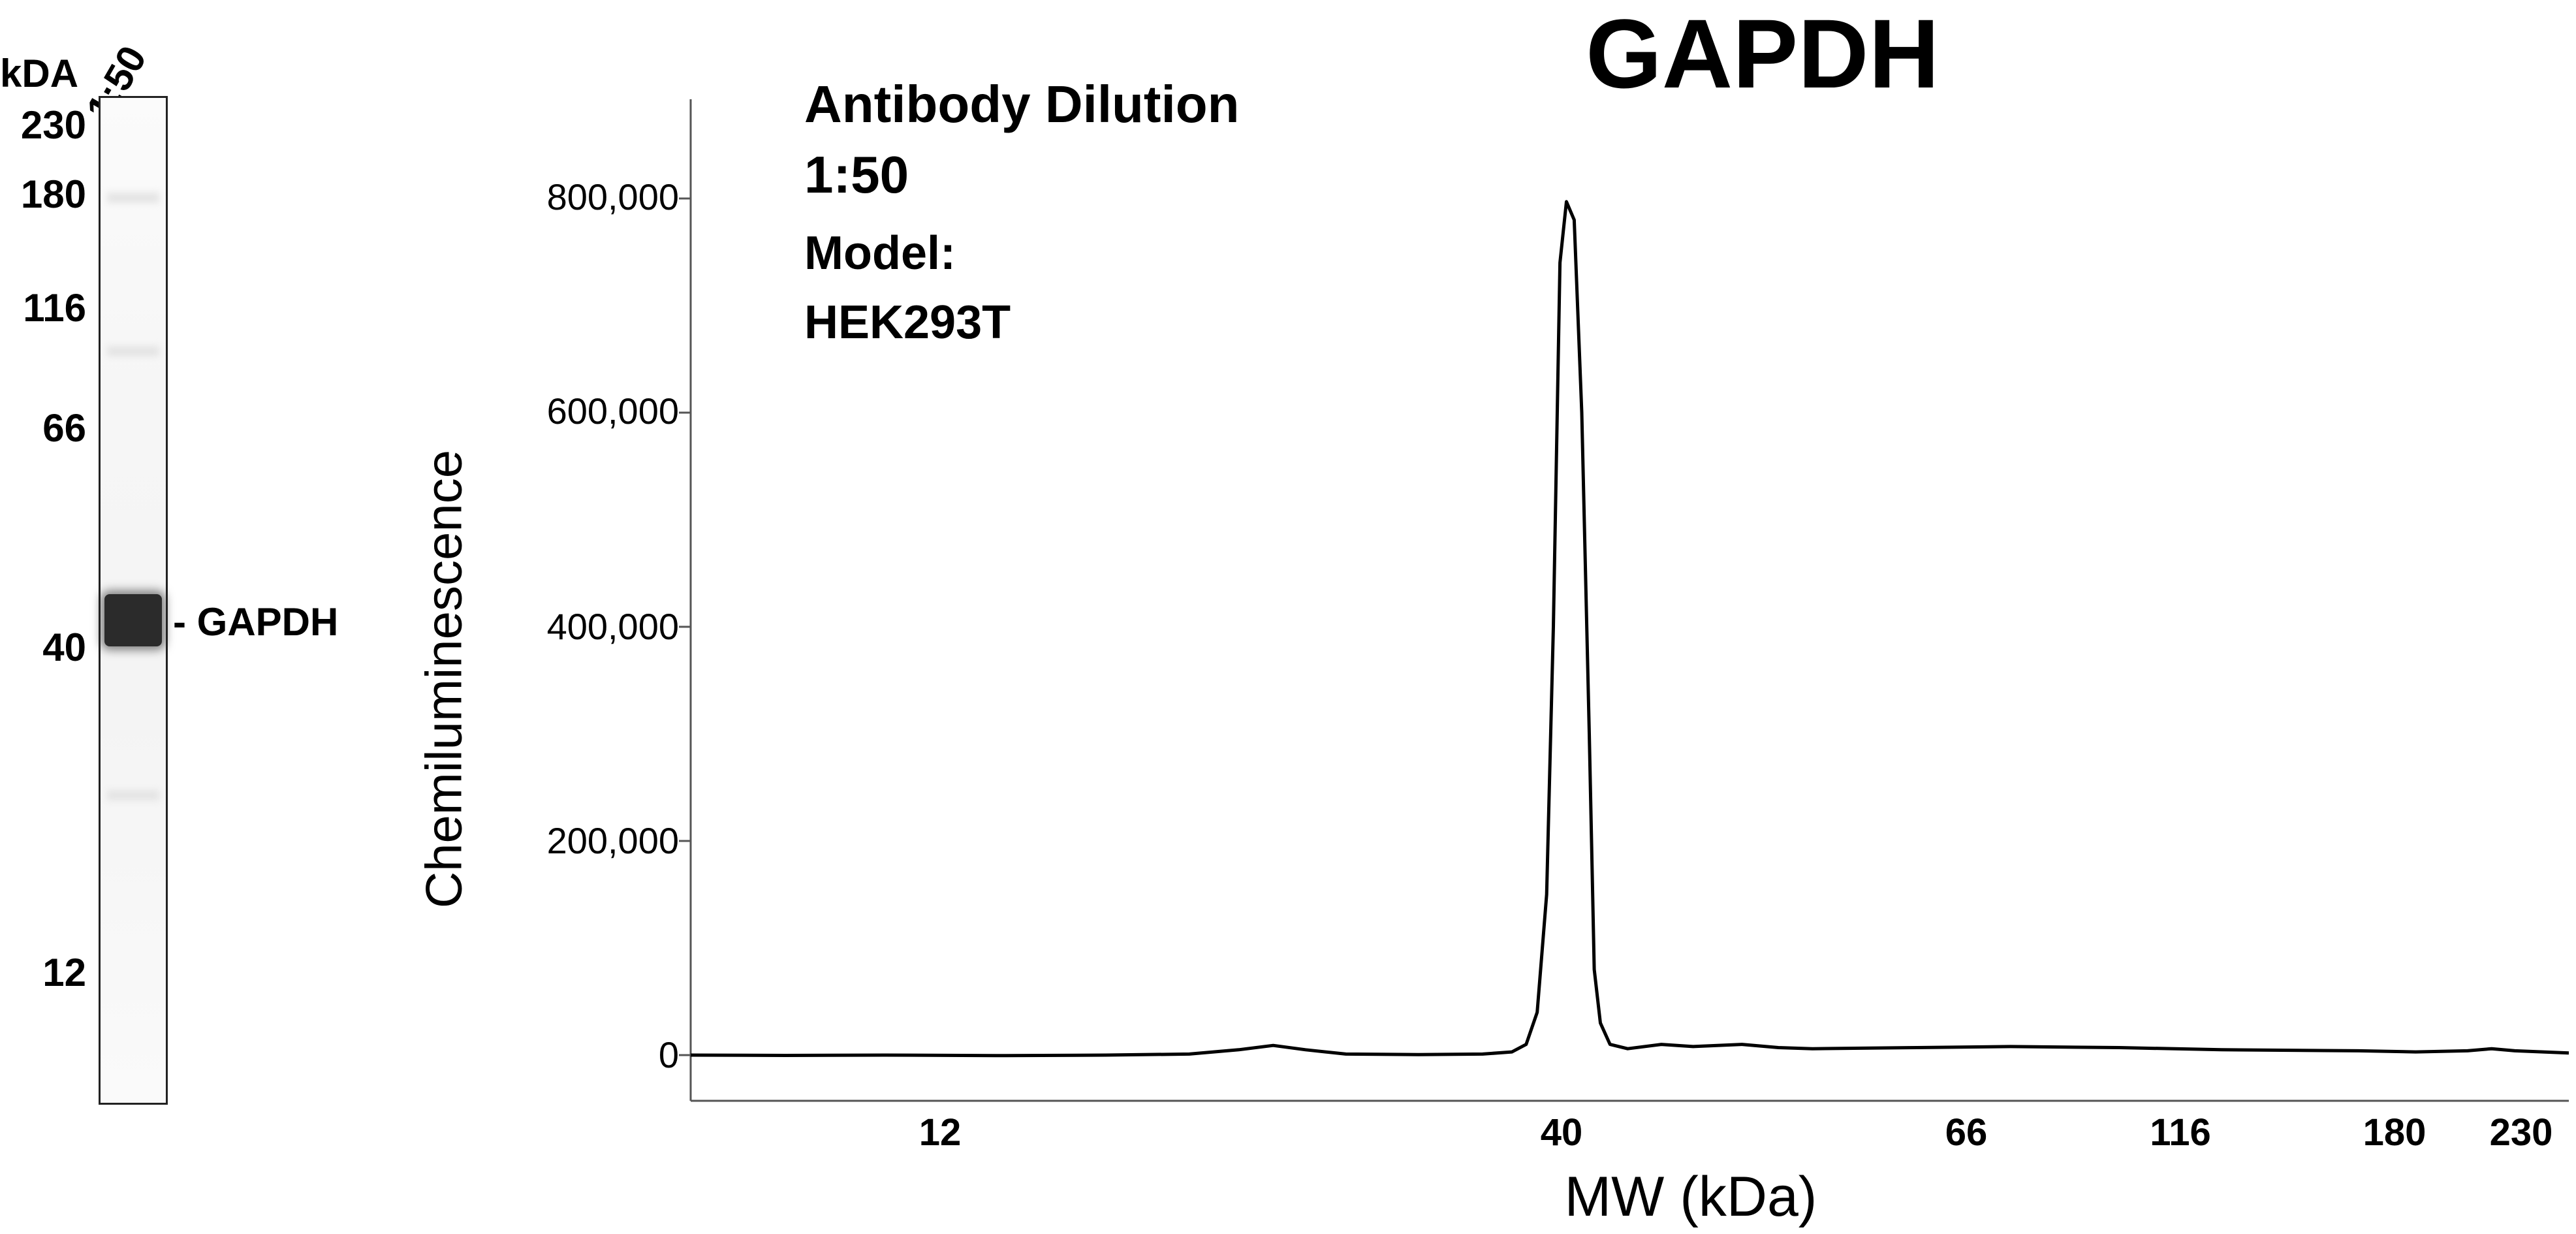 This screenshot has height=1234, width=2576. What do you see at coordinates (64, 428) in the screenshot?
I see `kda-marker-66: 66` at bounding box center [64, 428].